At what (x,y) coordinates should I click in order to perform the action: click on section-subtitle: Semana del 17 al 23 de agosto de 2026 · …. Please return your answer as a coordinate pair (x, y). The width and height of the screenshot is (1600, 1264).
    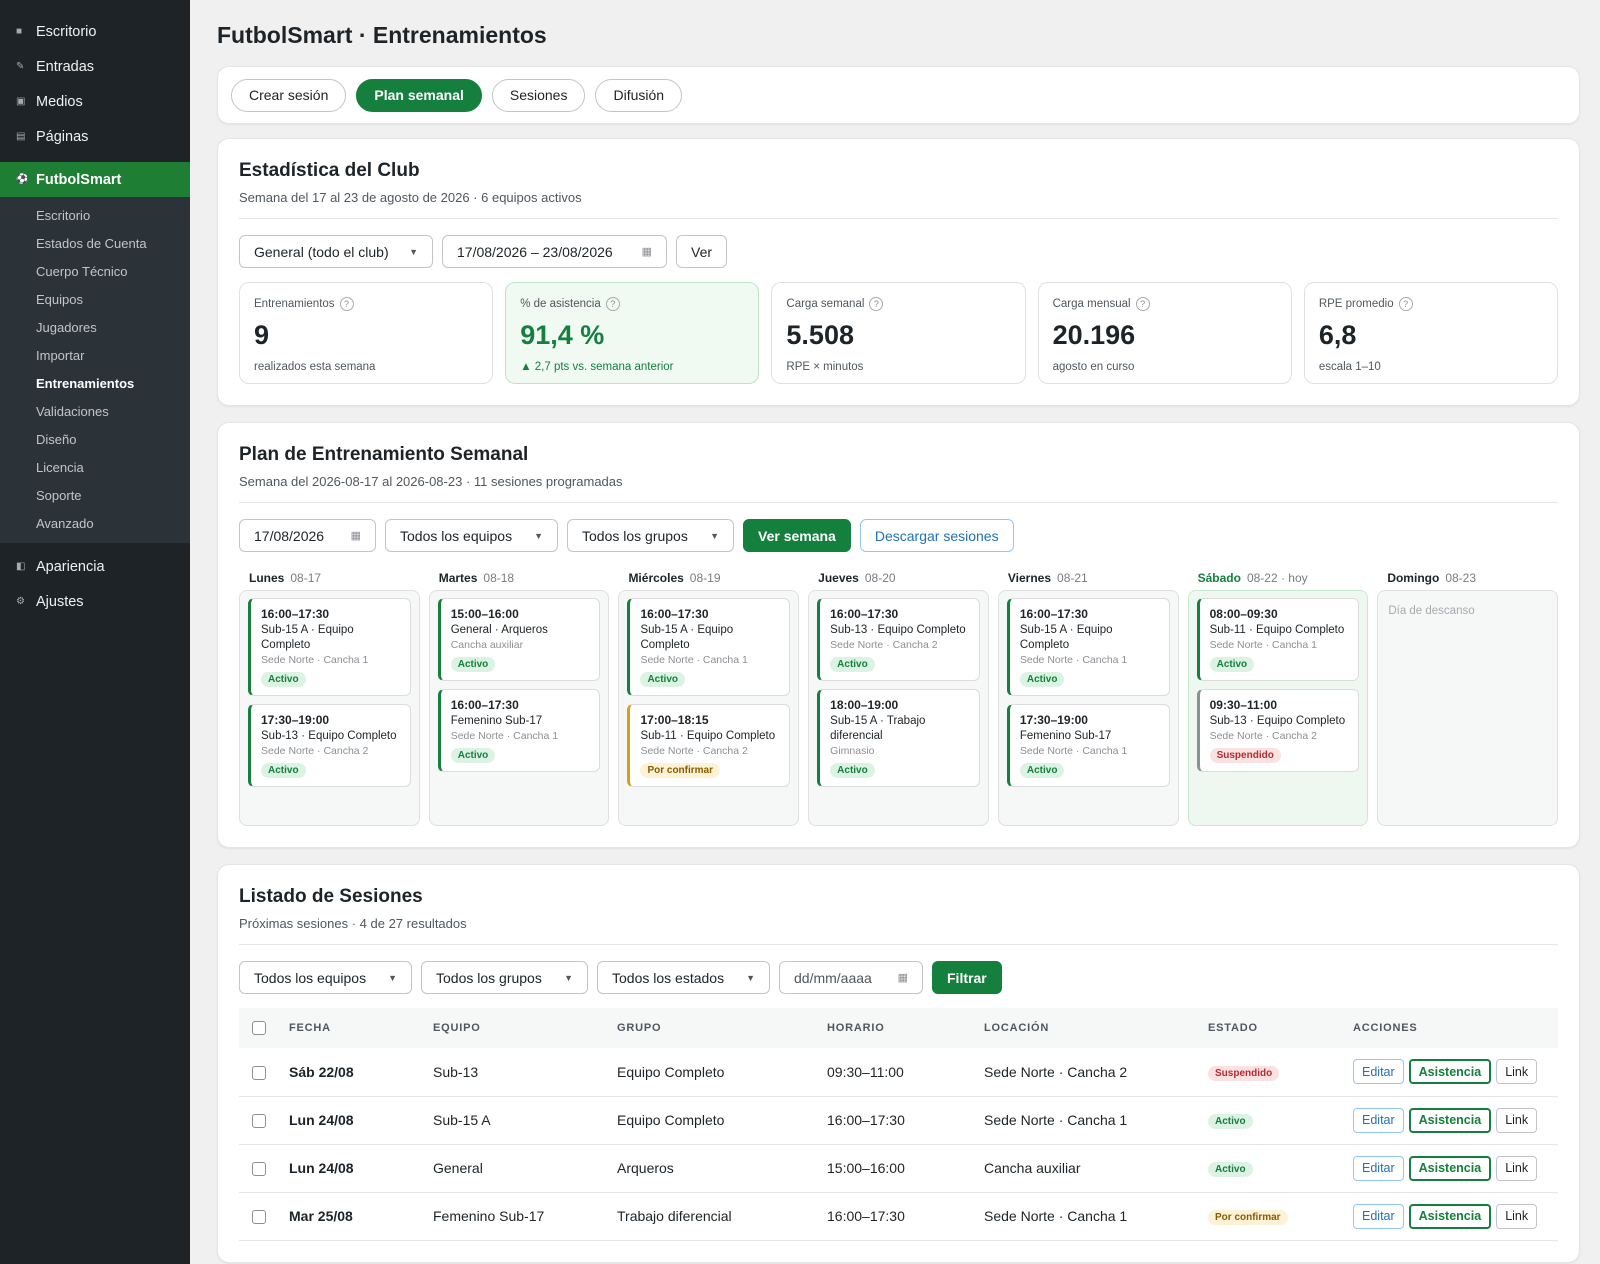
    Looking at the image, I should click on (898, 204).